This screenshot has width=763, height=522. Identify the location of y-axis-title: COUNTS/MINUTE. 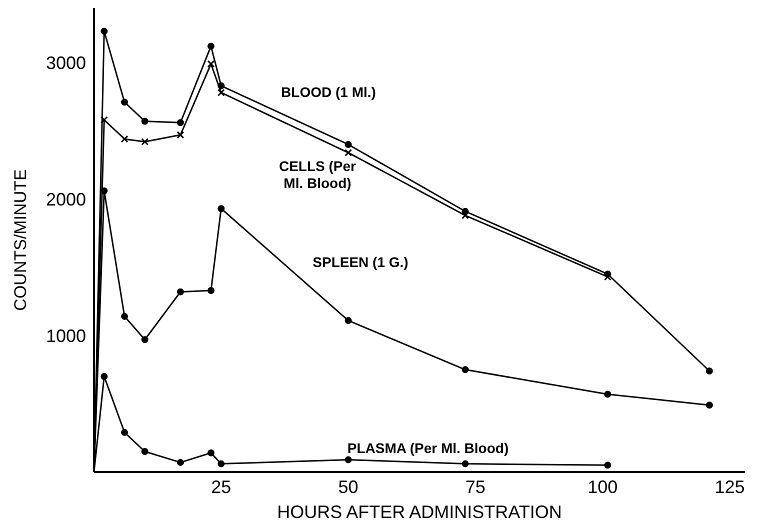
(20, 240).